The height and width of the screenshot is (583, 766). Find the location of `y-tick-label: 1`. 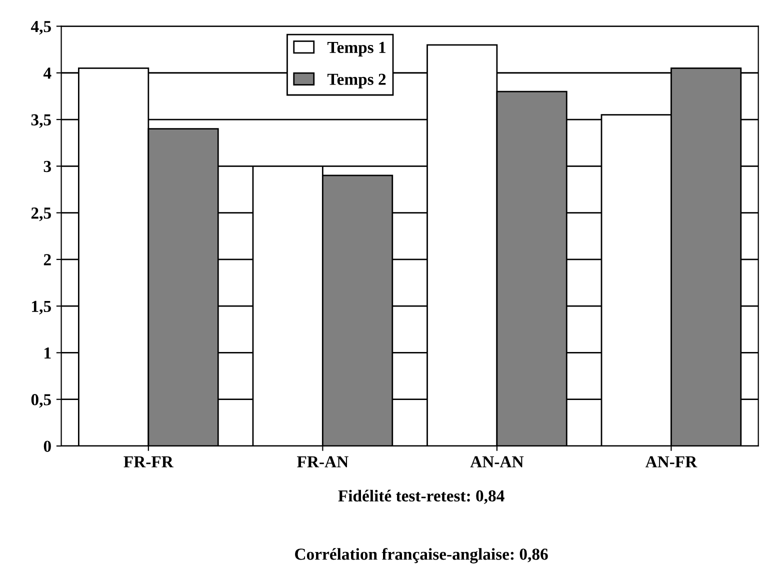

y-tick-label: 1 is located at coordinates (47, 352).